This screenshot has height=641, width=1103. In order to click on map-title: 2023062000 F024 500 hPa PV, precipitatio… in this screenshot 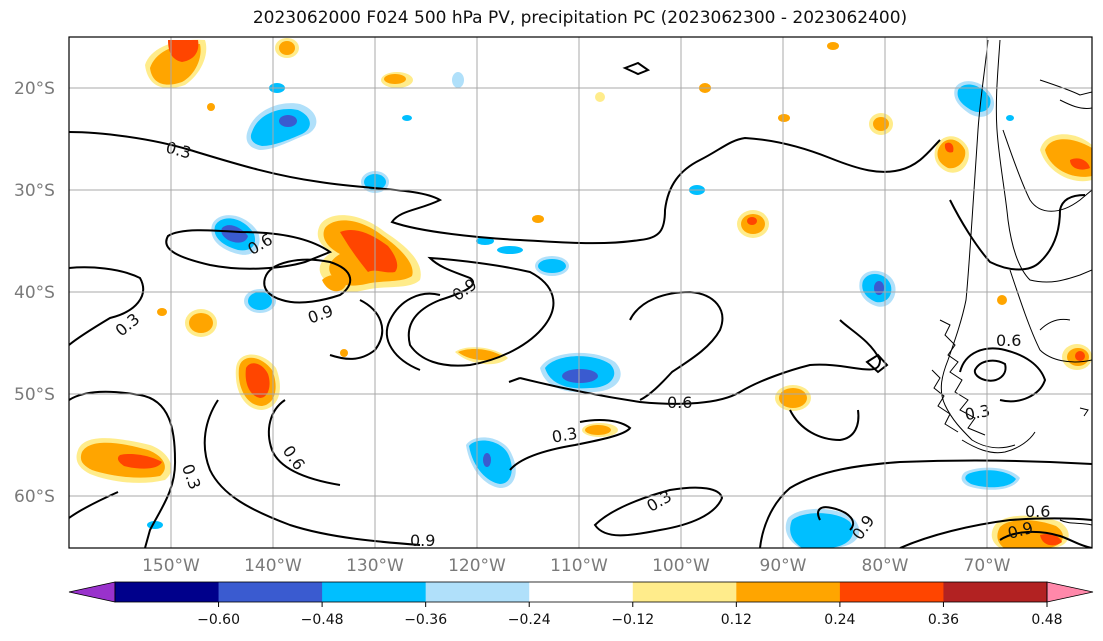, I will do `click(580, 18)`.